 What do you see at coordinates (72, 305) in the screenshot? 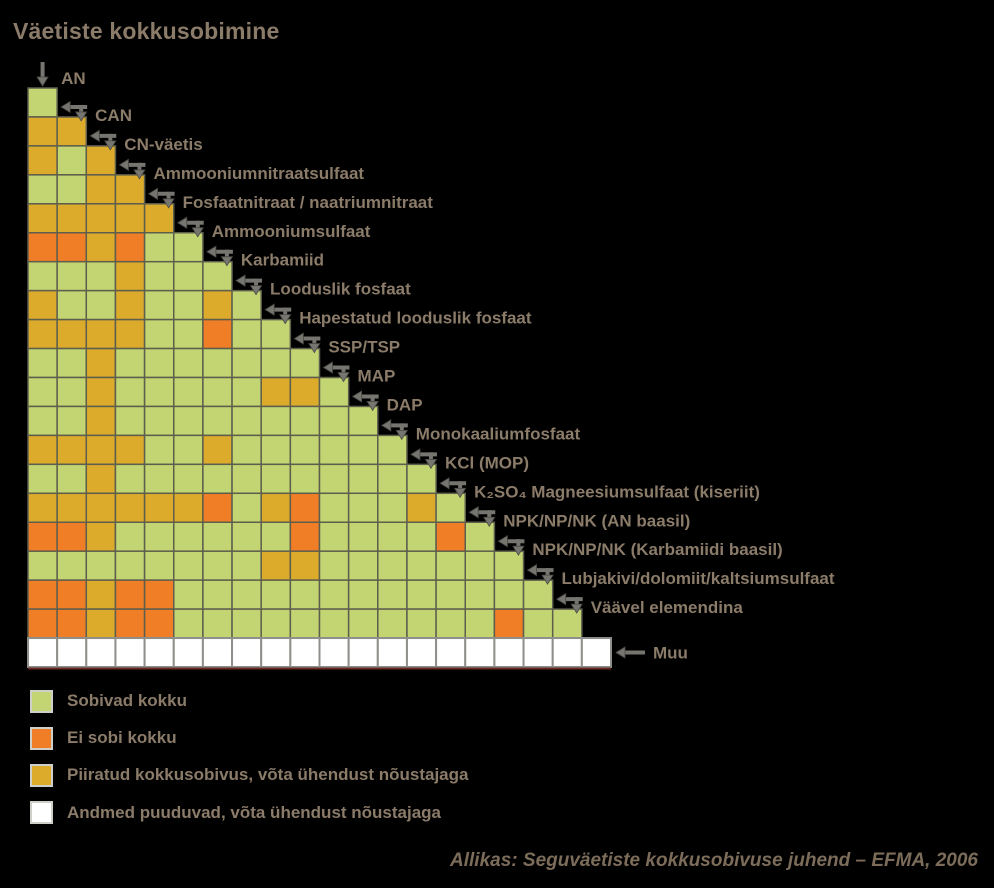
I see `cell-r8-c2` at bounding box center [72, 305].